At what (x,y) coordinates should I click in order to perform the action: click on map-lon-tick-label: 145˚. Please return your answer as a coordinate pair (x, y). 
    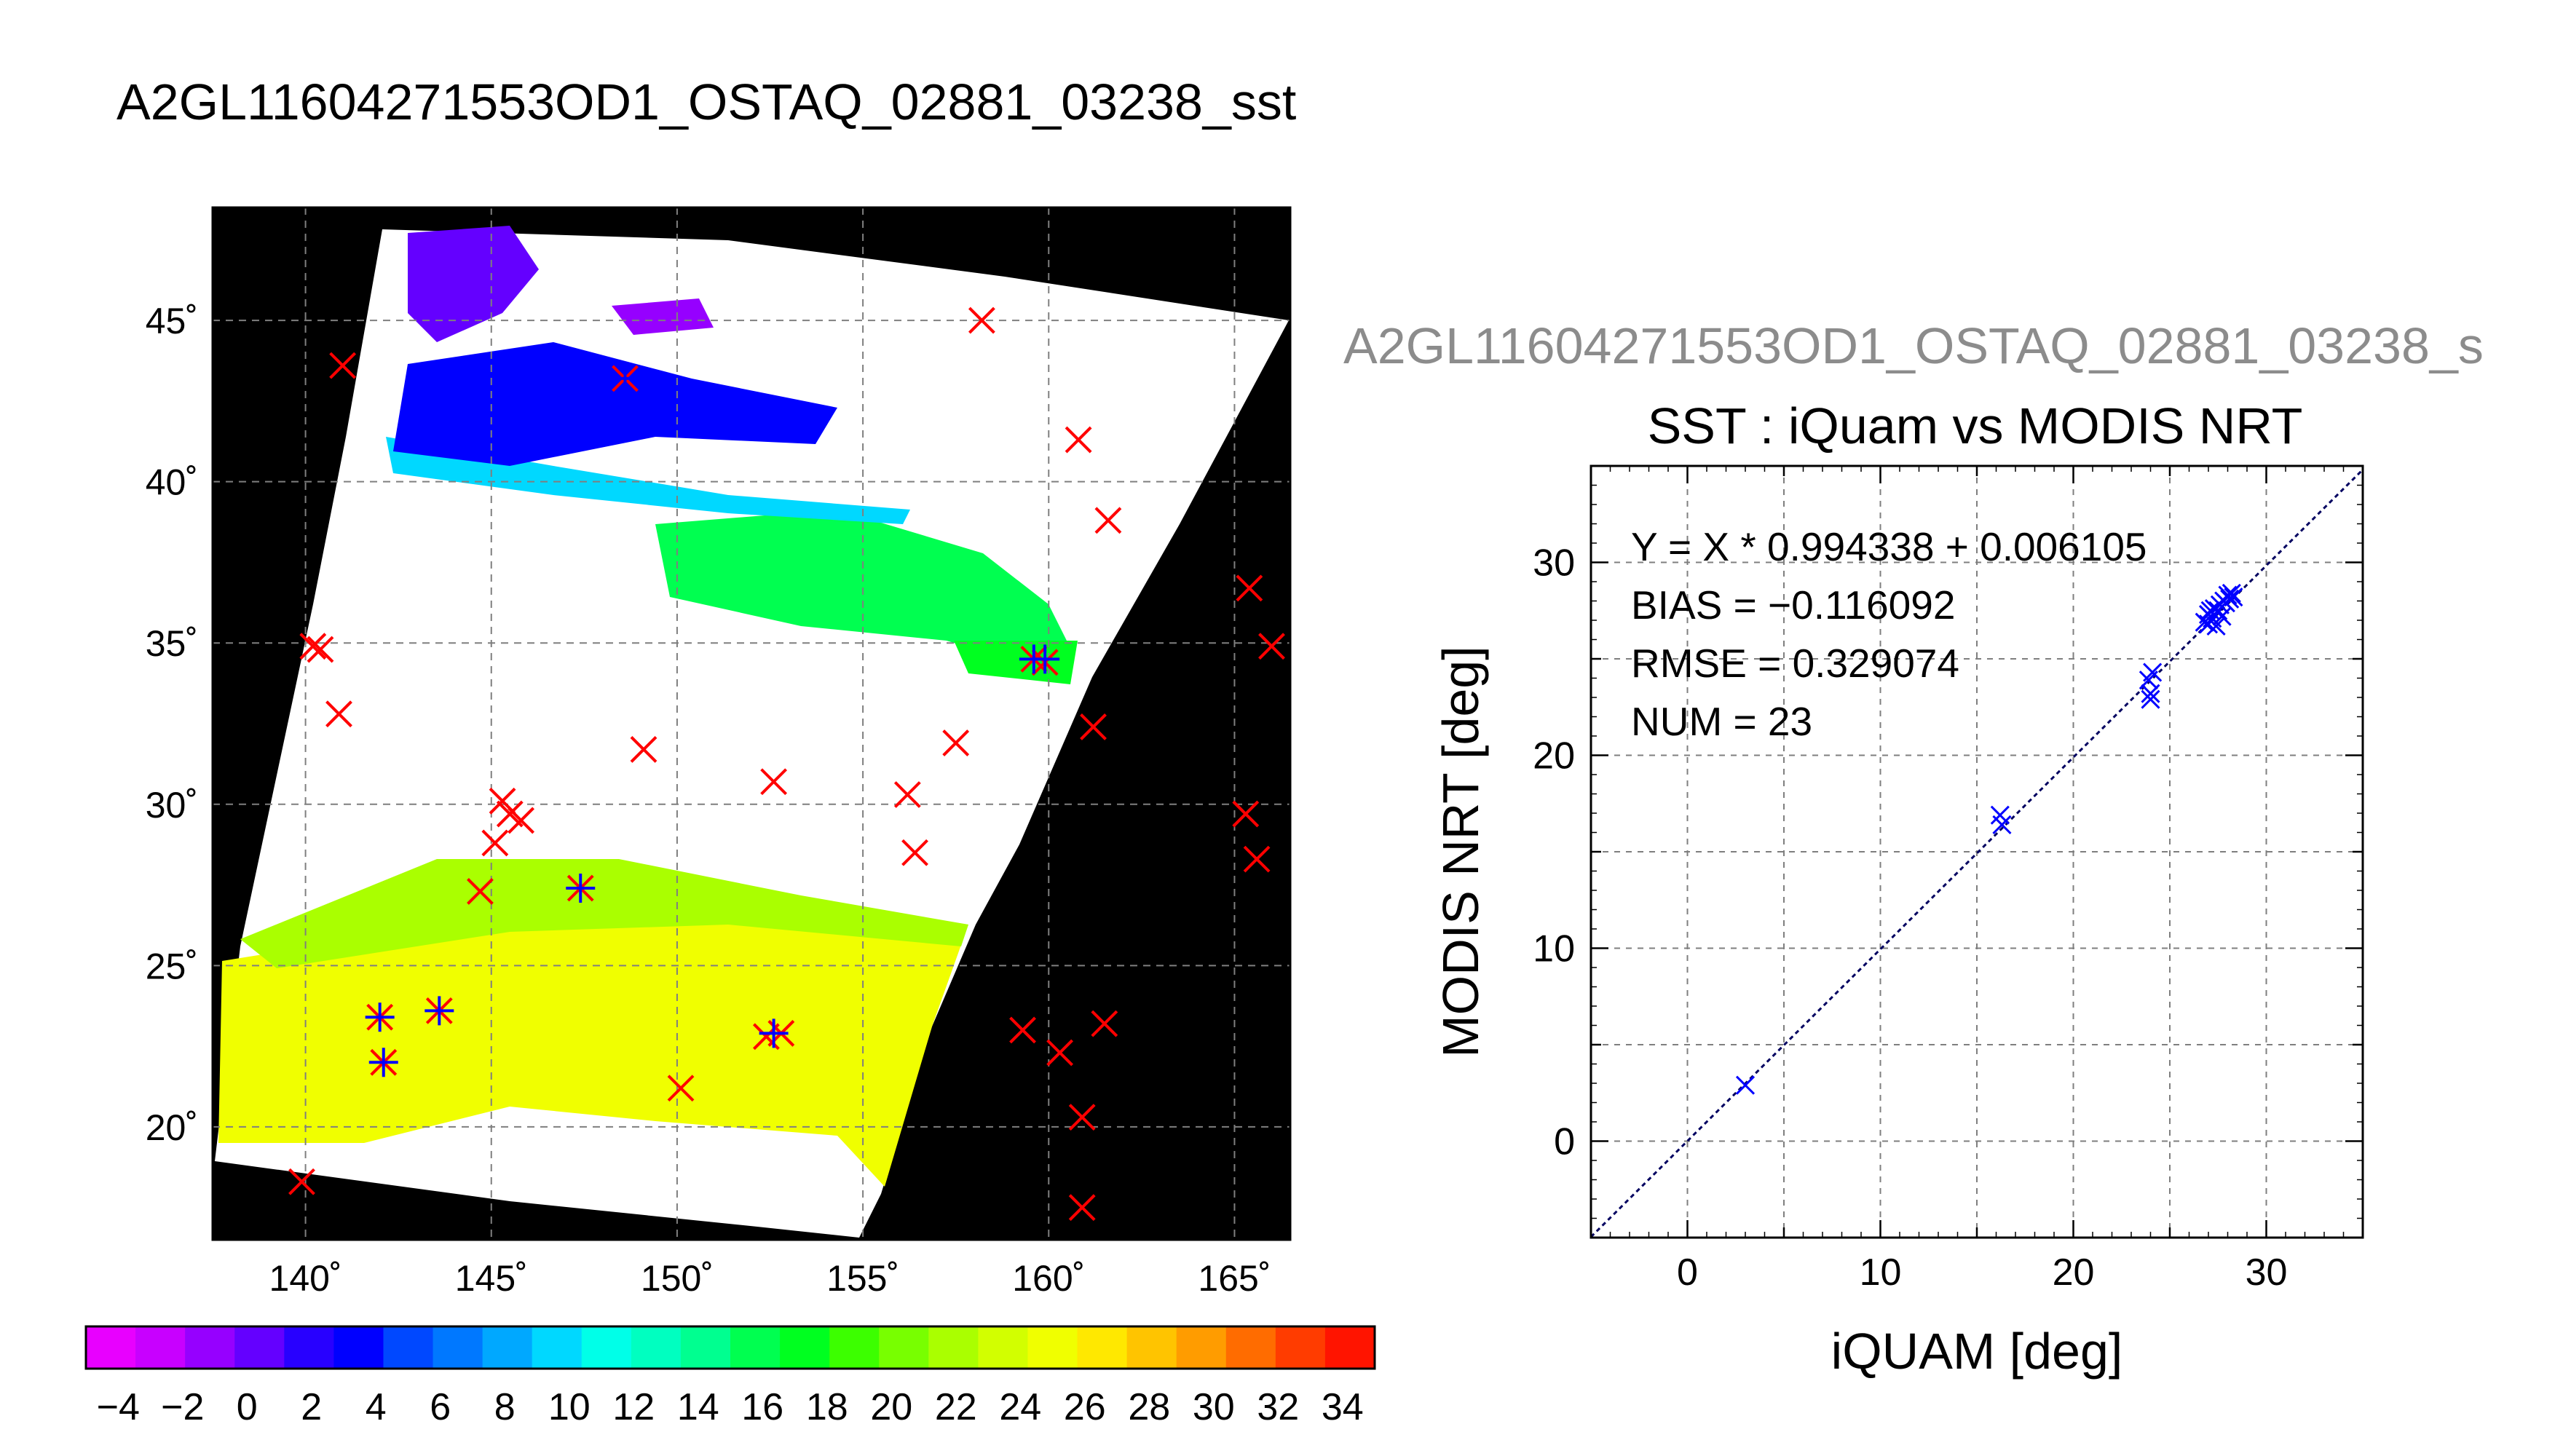
    Looking at the image, I should click on (491, 1278).